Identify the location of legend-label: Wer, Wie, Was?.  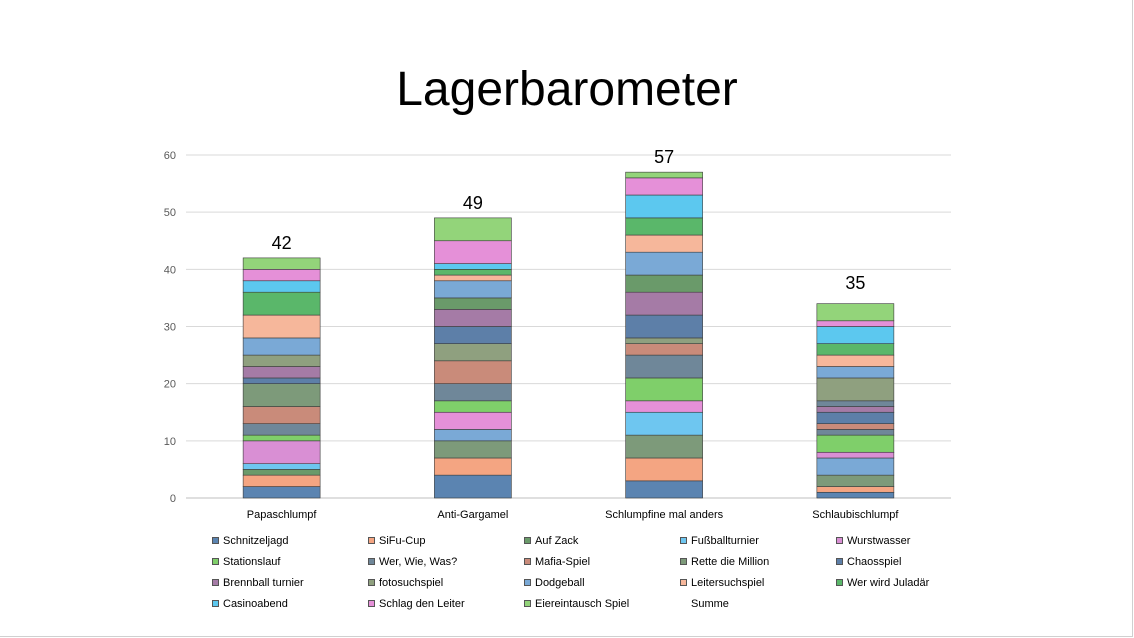
(418, 561).